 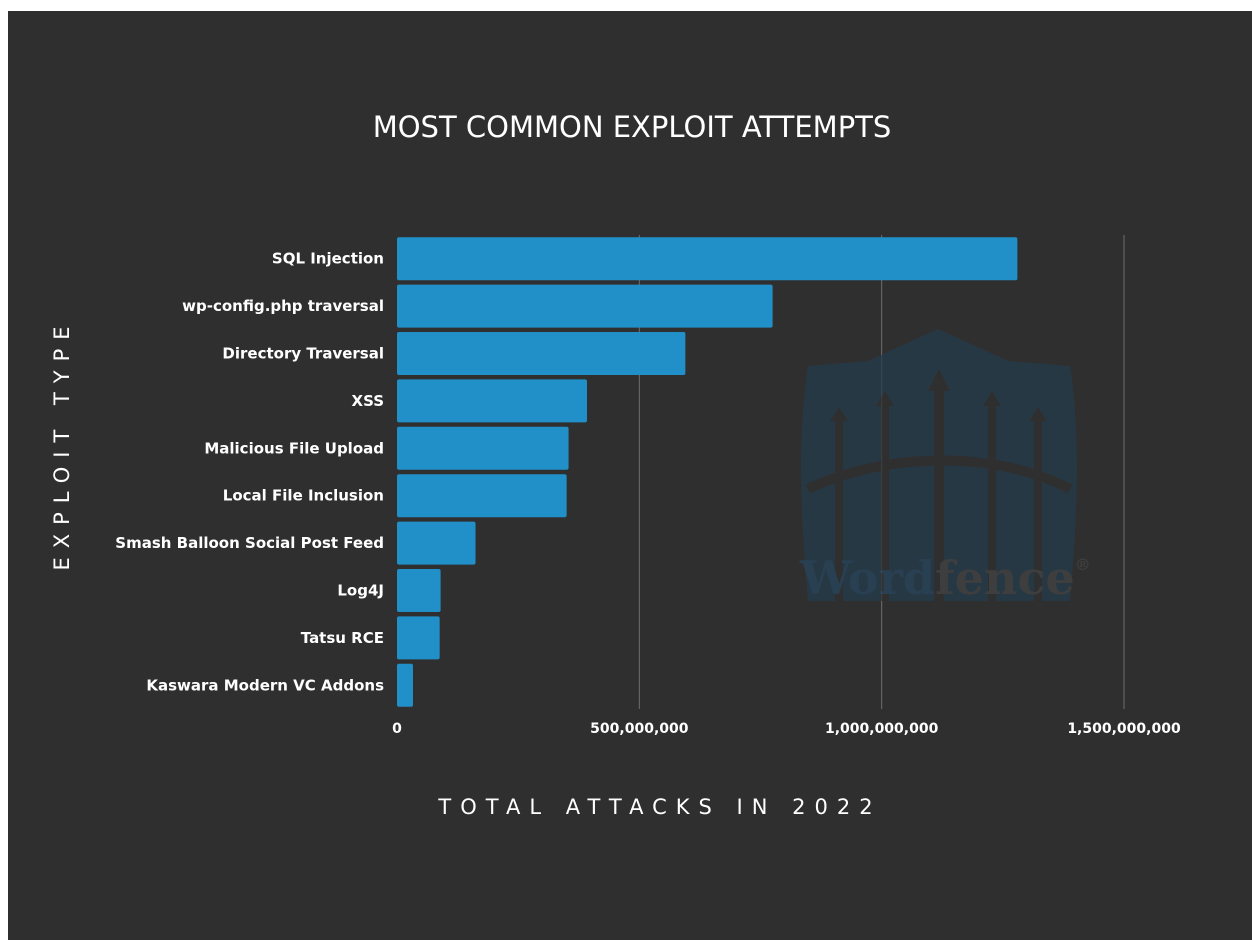 I want to click on x-tick-label: 1,000,000,000, so click(x=882, y=729).